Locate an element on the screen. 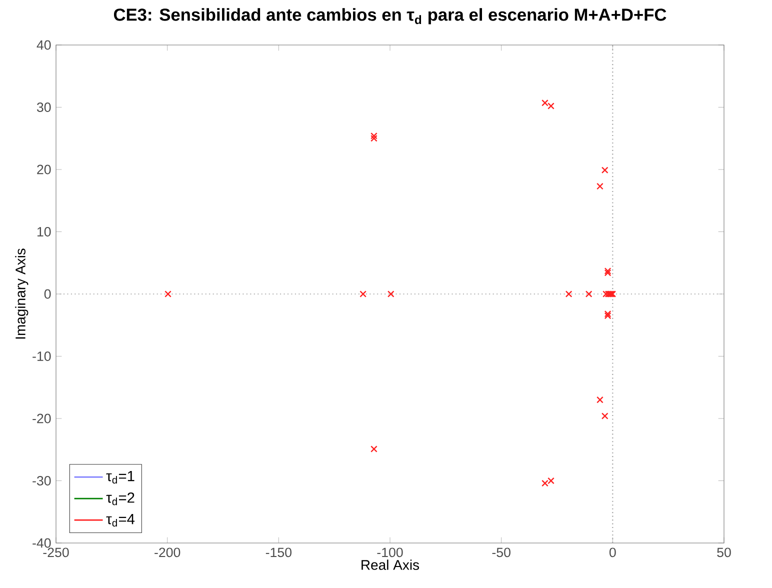 The image size is (772, 588). y-axis-title: Imaginary Axis is located at coordinates (21, 293).